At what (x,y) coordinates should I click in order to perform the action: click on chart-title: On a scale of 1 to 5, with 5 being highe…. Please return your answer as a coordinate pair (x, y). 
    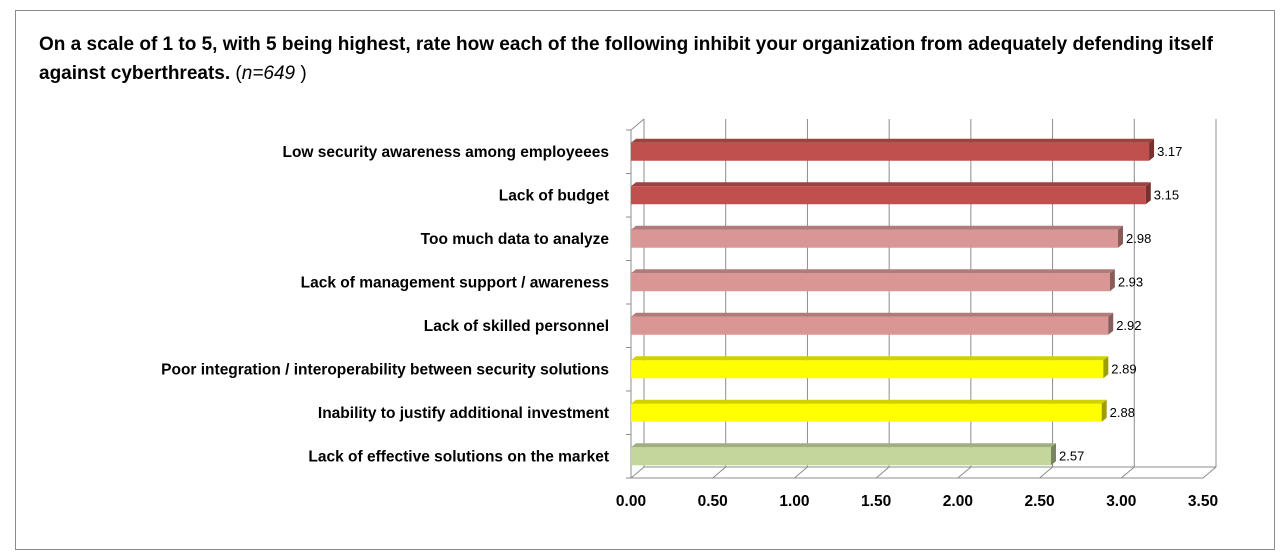
    Looking at the image, I should click on (651, 59).